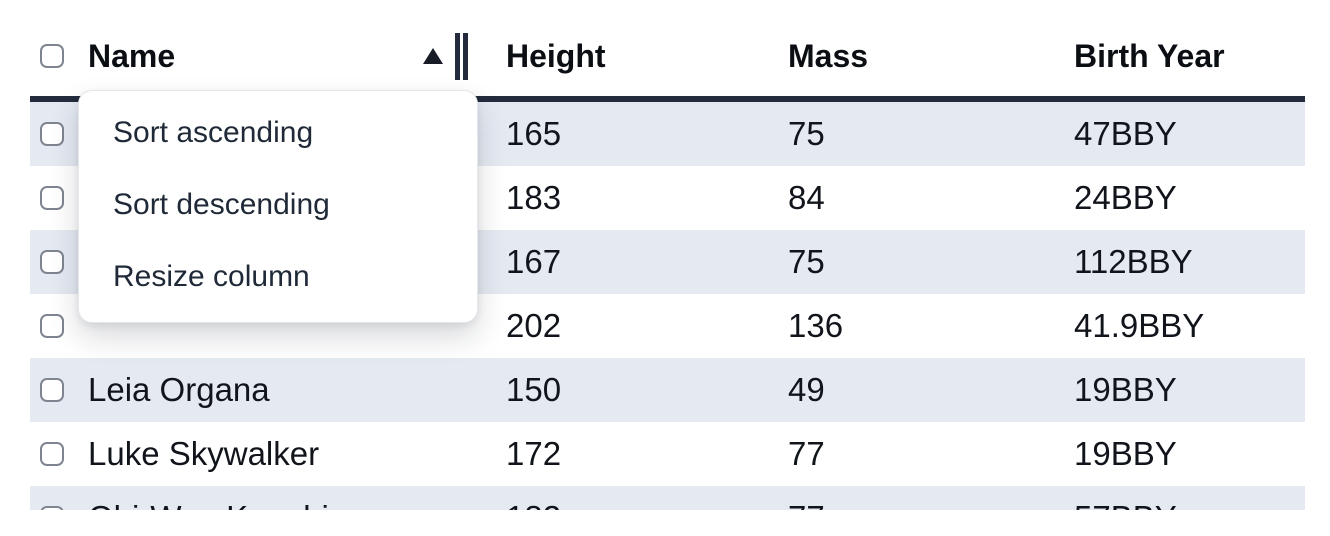  What do you see at coordinates (806, 389) in the screenshot?
I see `cell-mass: 49` at bounding box center [806, 389].